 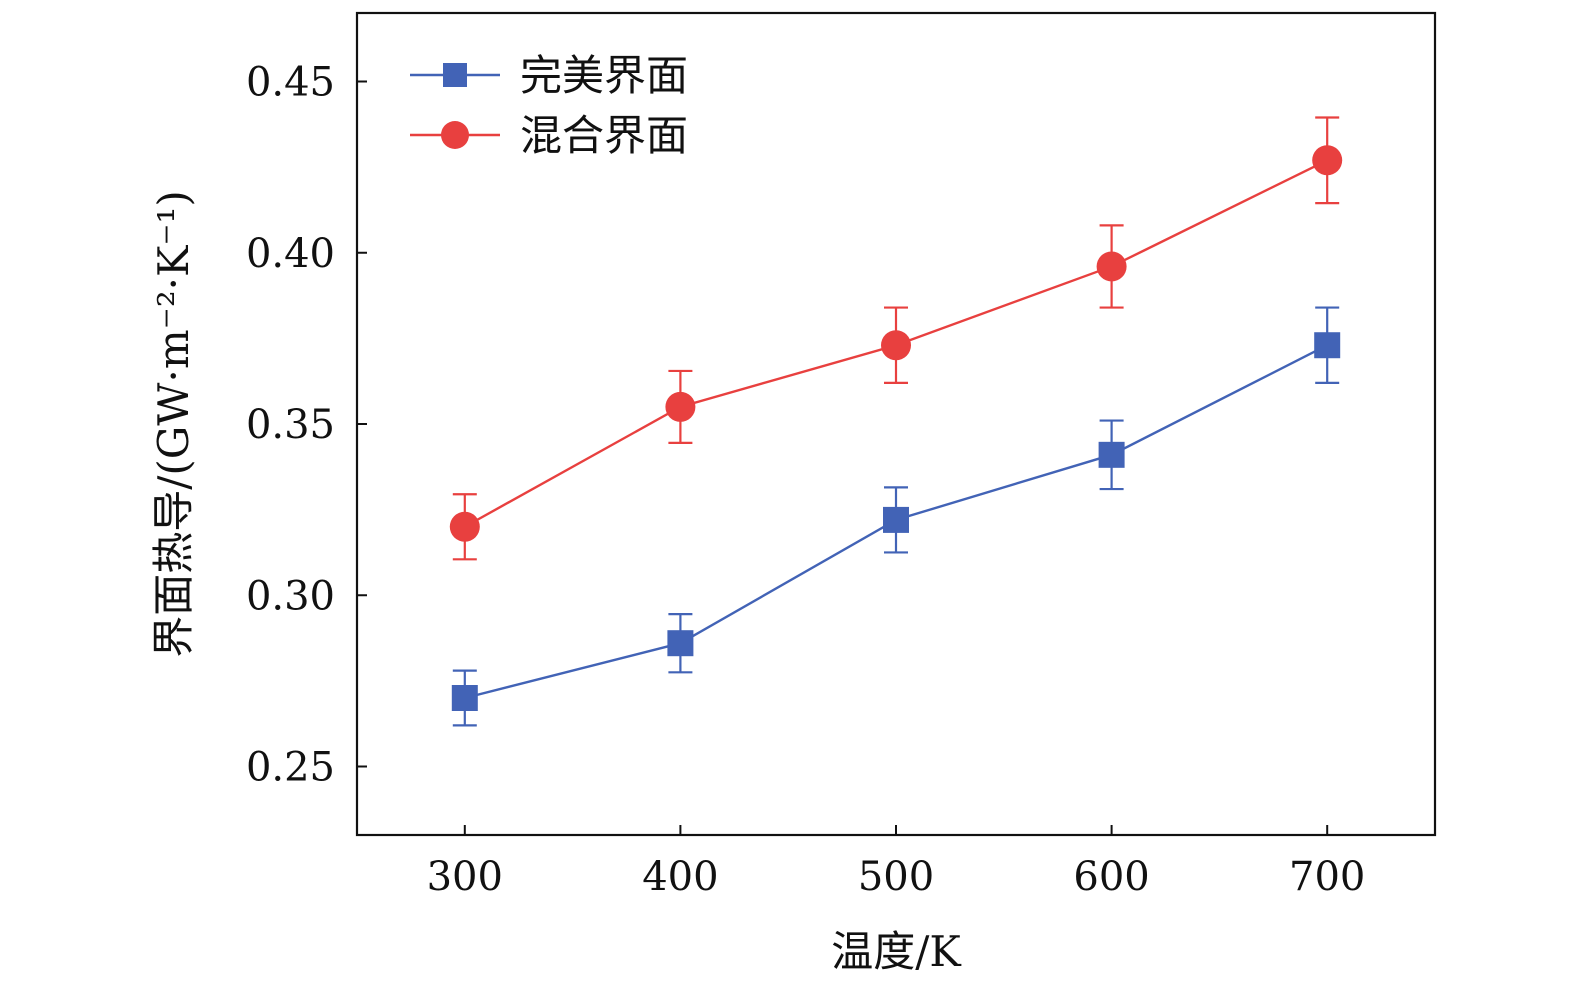 What do you see at coordinates (604, 75) in the screenshot?
I see `legend-label: 完美界面` at bounding box center [604, 75].